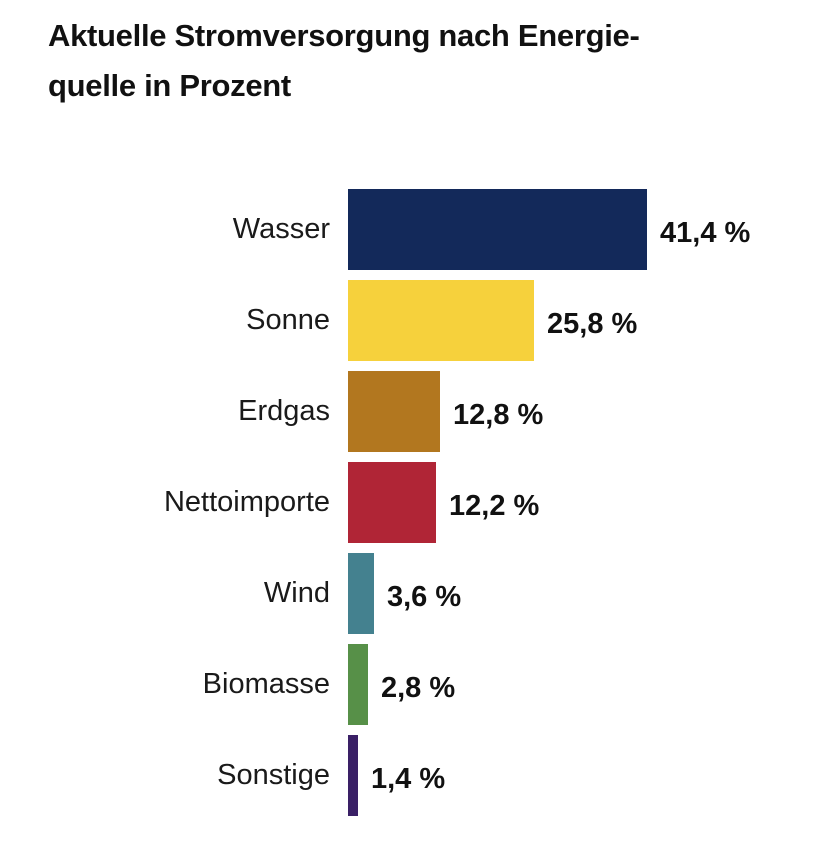 This screenshot has height=856, width=836. Describe the element at coordinates (494, 506) in the screenshot. I see `value-label: 12,2 %` at that location.